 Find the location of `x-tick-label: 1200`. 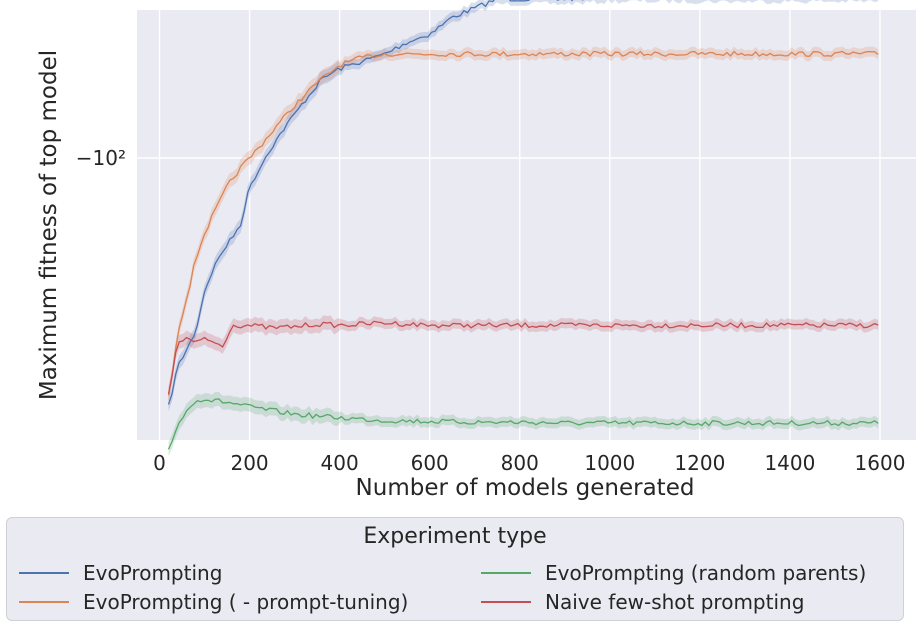

x-tick-label: 1200 is located at coordinates (699, 463).